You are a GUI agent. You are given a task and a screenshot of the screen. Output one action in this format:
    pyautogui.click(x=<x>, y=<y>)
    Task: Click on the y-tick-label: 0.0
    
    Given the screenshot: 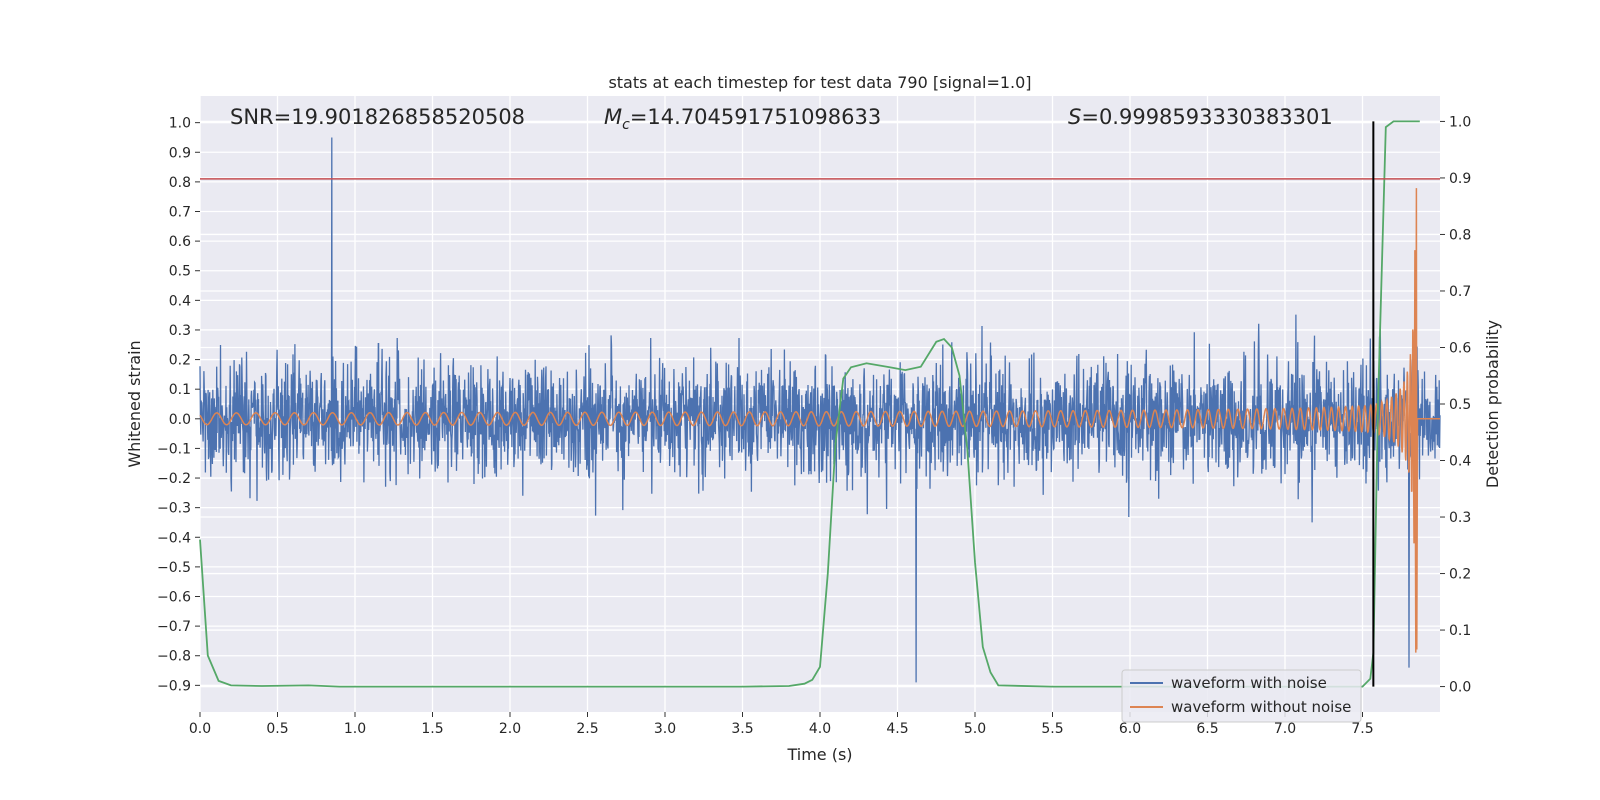 What is the action you would take?
    pyautogui.click(x=180, y=420)
    